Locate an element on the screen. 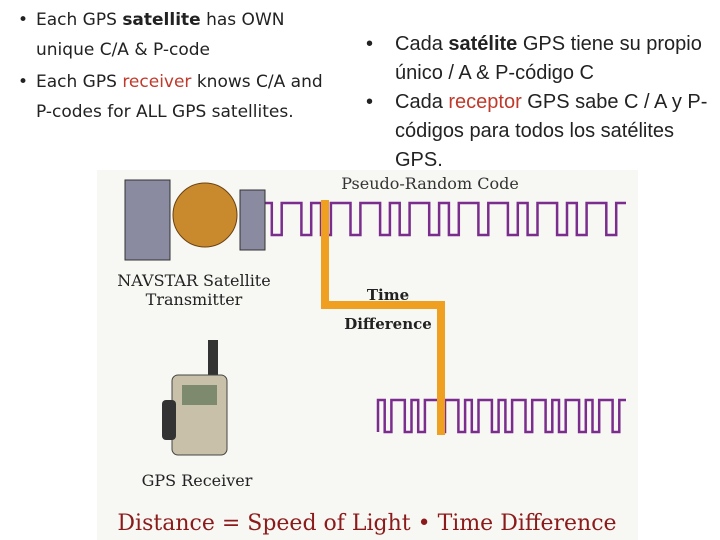 The height and width of the screenshot is (540, 720). satellite-icon is located at coordinates (195, 220).